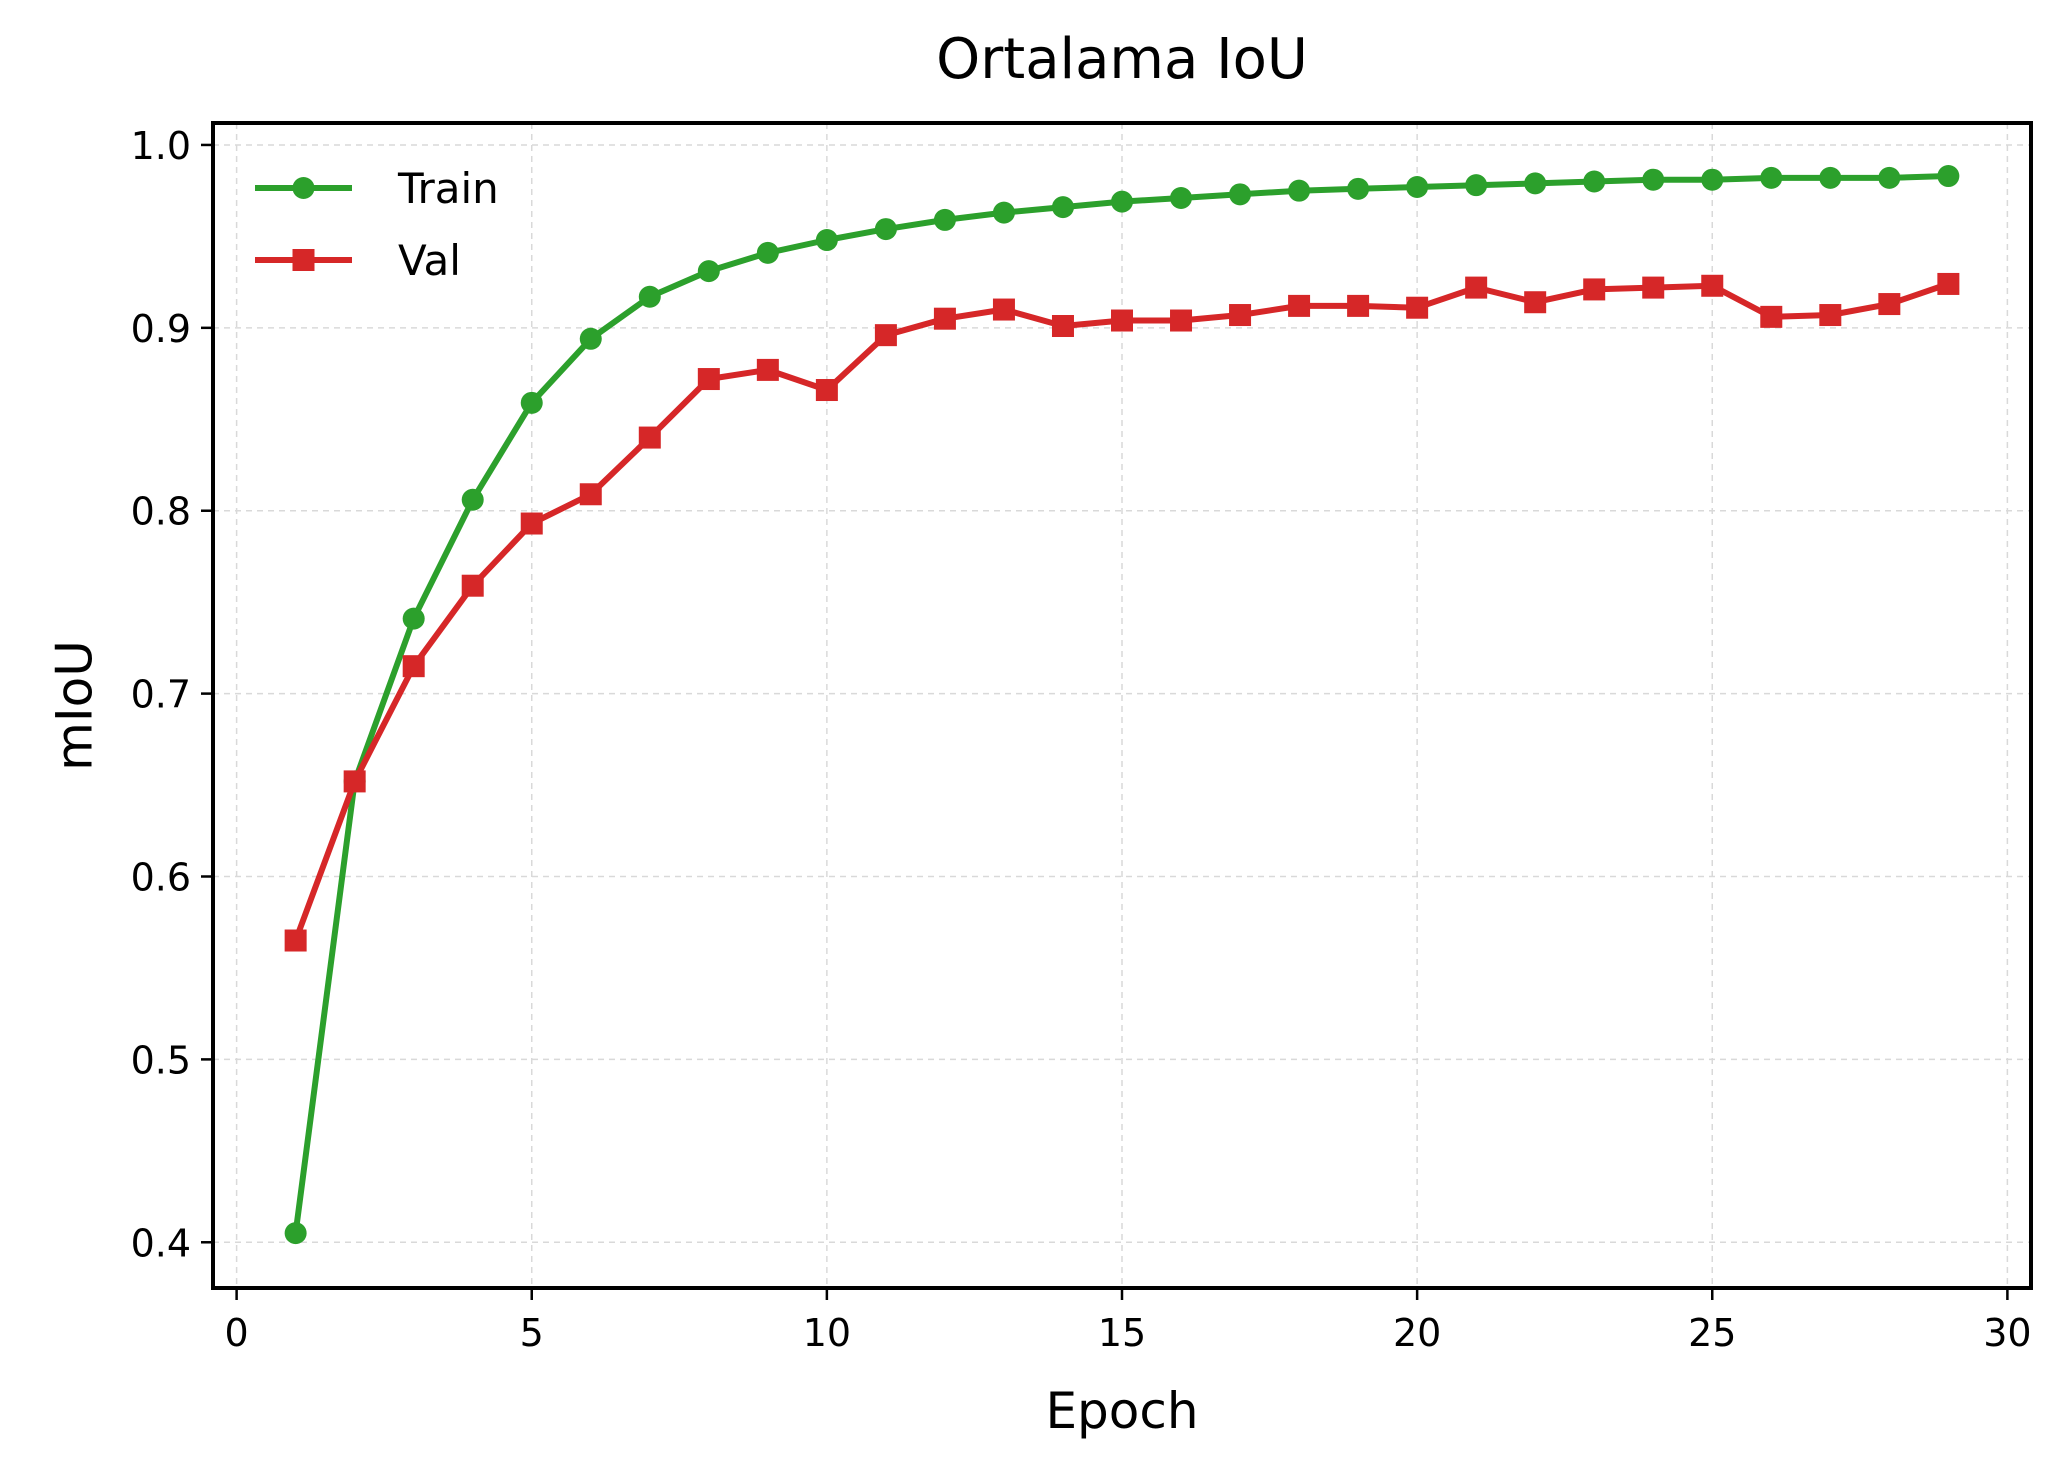 The height and width of the screenshot is (1470, 2067). I want to click on legend-label: Val, so click(429, 260).